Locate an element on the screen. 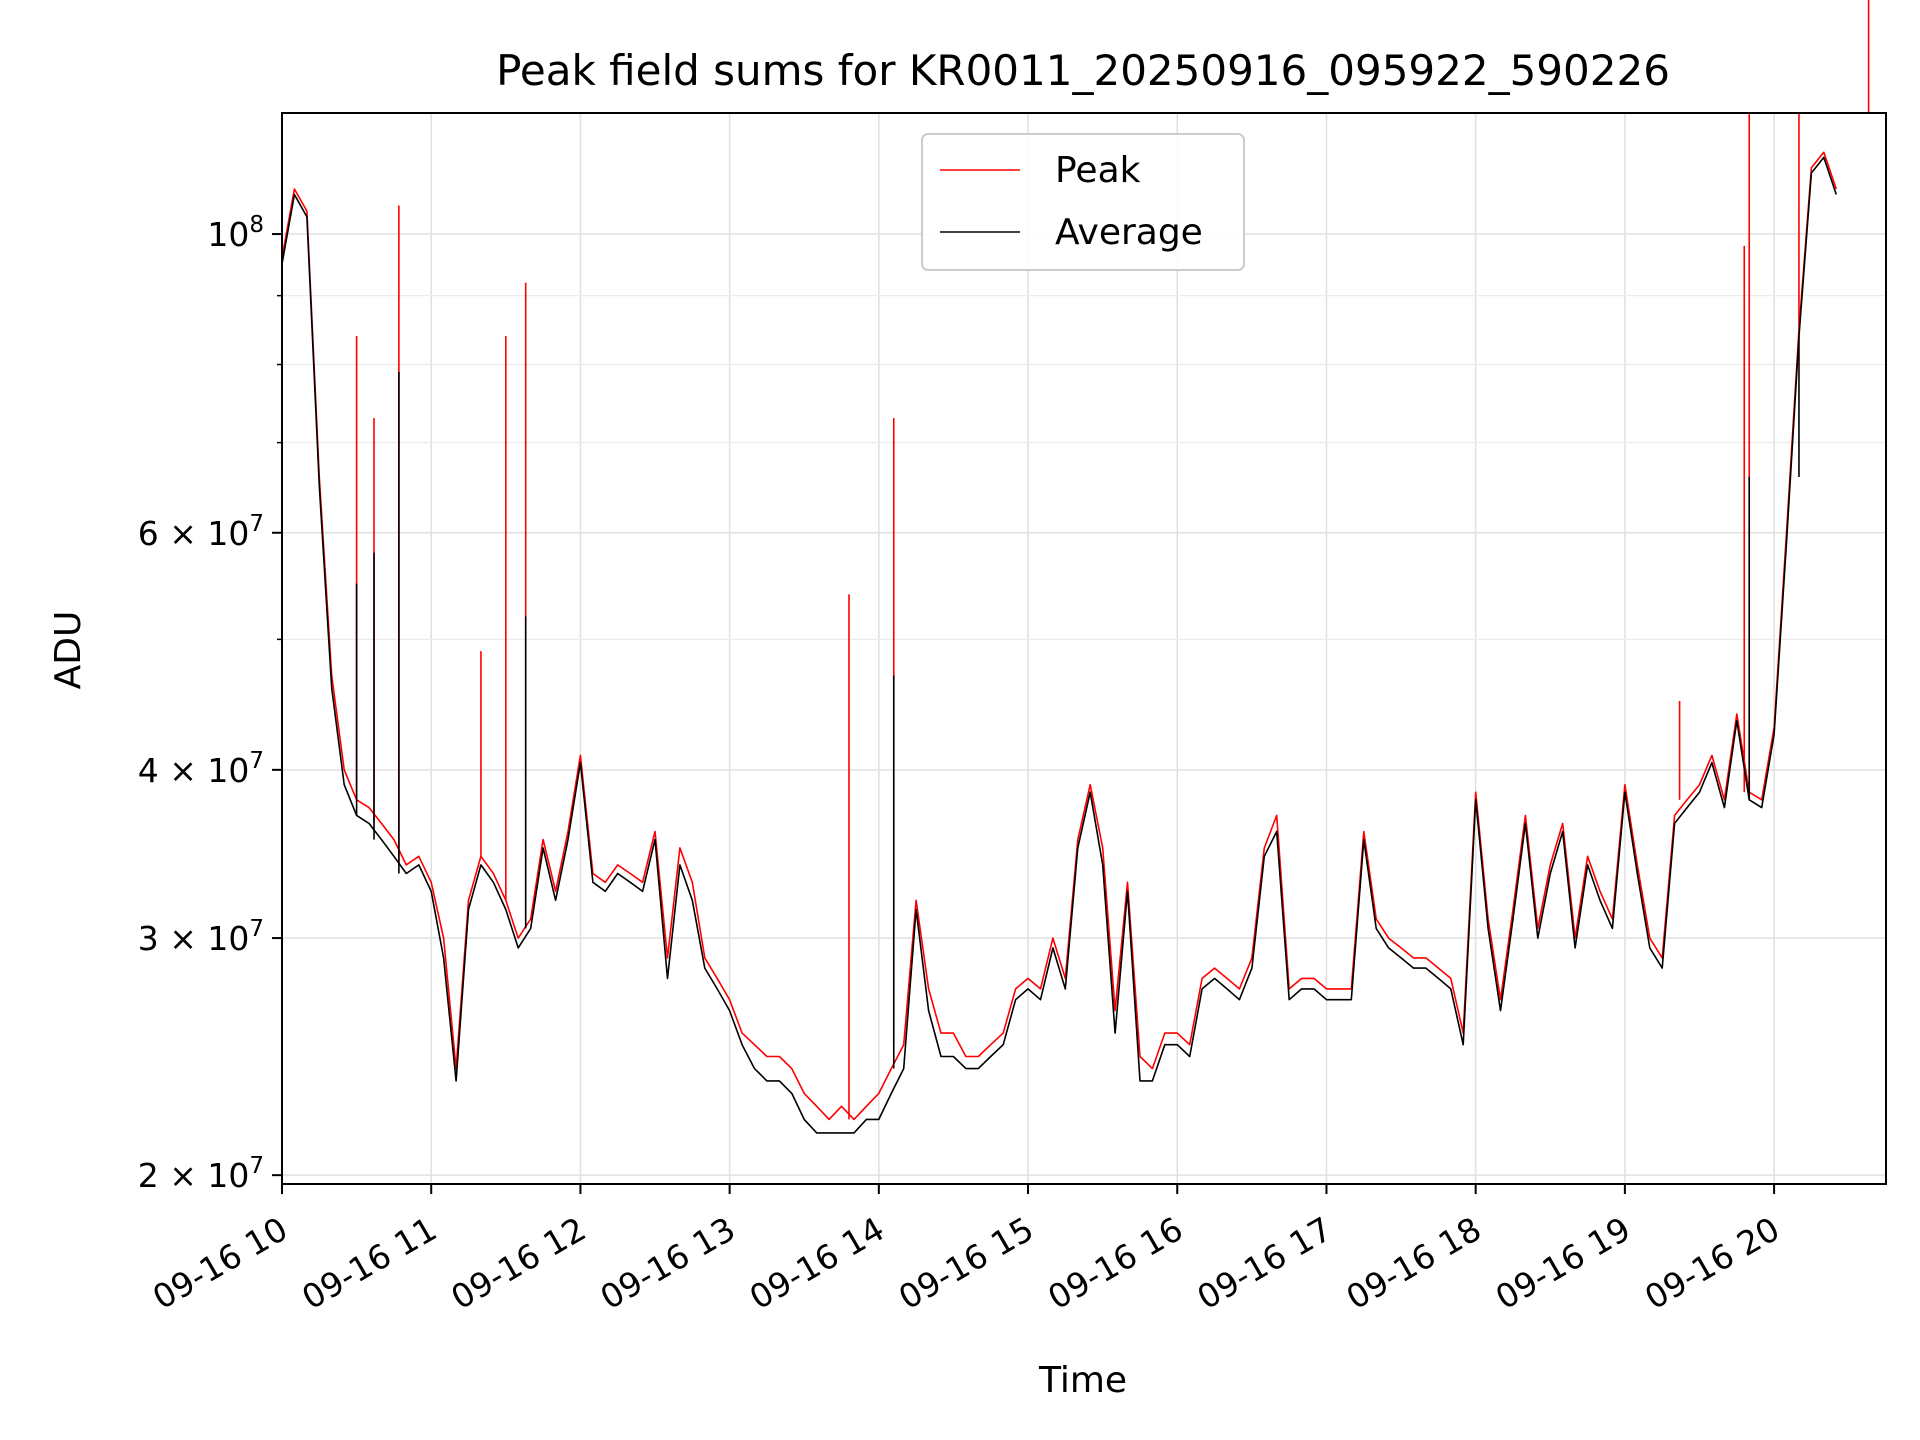 The height and width of the screenshot is (1440, 1920). y-tick-label: 3 × 107 is located at coordinates (201, 937).